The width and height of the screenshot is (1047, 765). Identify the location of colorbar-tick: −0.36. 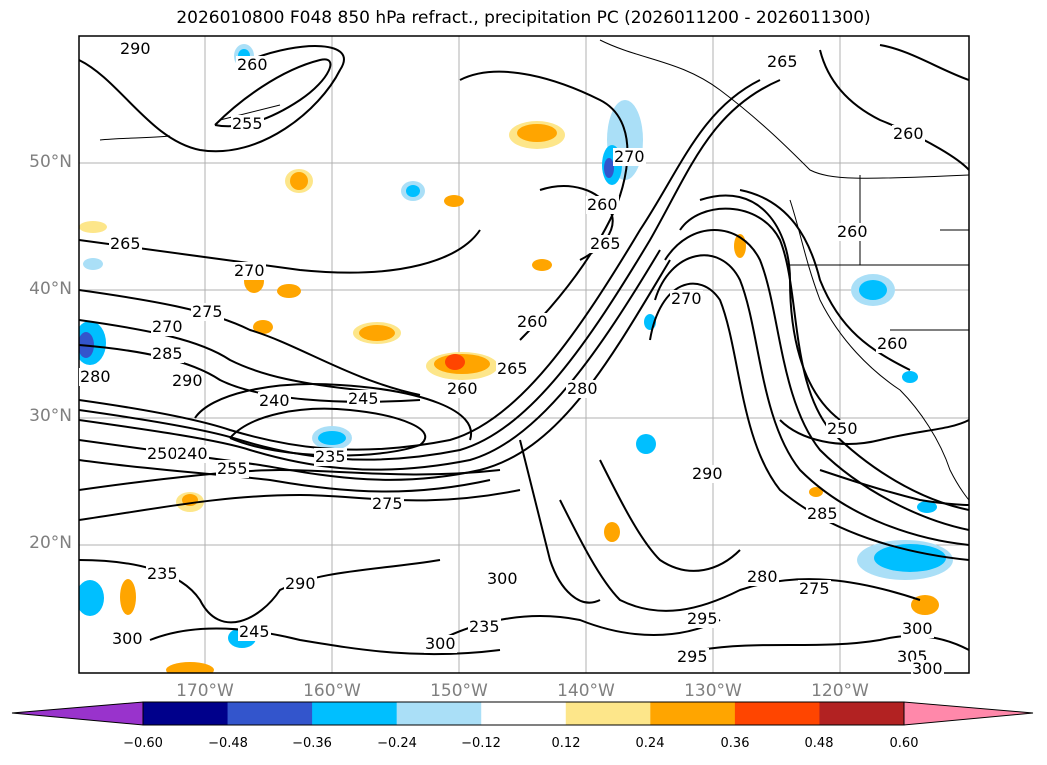
(312, 743).